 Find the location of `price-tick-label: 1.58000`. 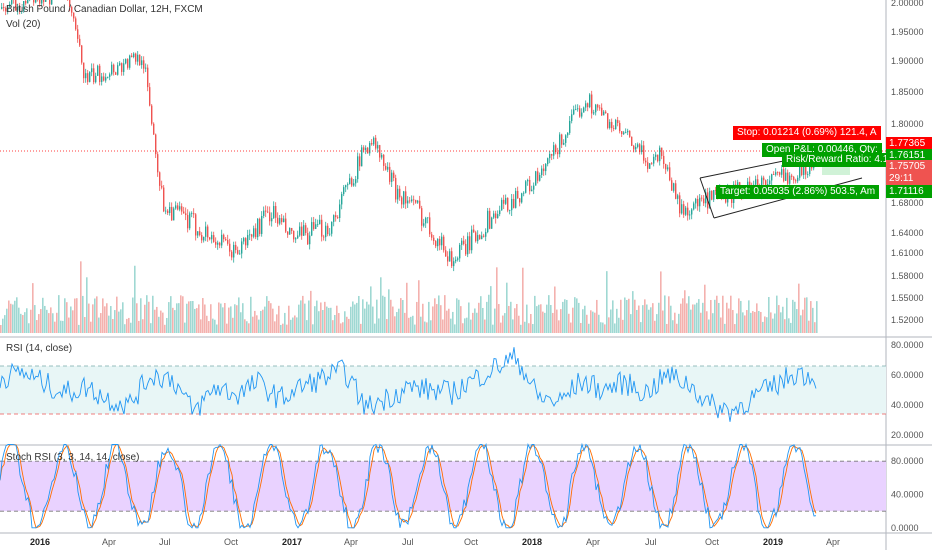

price-tick-label: 1.58000 is located at coordinates (907, 276).